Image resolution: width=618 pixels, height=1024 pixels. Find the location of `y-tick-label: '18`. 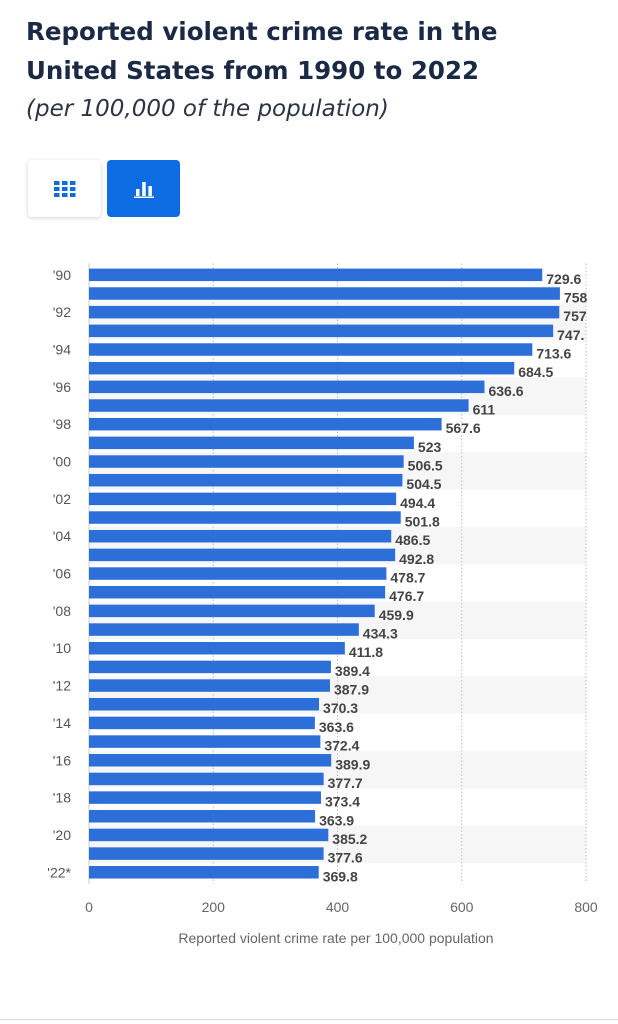

y-tick-label: '18 is located at coordinates (62, 798).